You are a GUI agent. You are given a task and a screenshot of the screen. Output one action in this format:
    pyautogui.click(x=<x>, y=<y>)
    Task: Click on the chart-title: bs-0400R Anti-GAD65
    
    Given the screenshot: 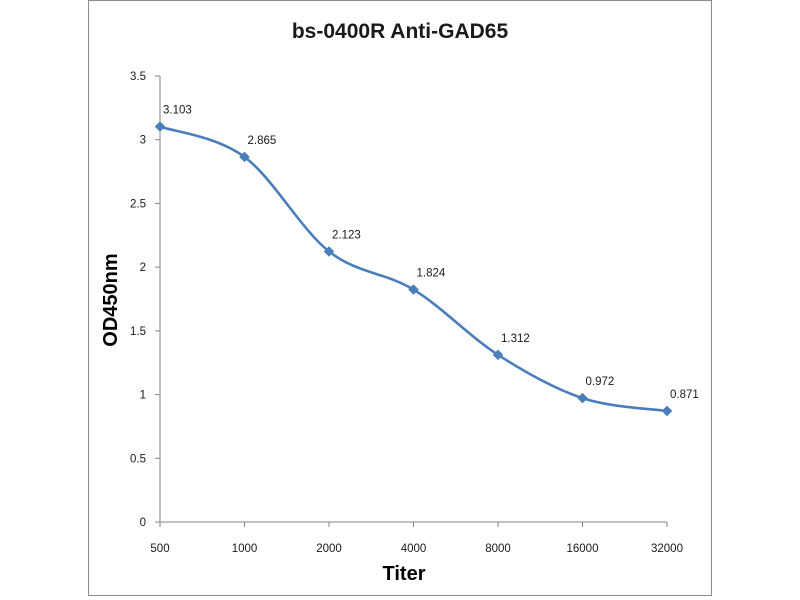 What is the action you would take?
    pyautogui.click(x=400, y=31)
    